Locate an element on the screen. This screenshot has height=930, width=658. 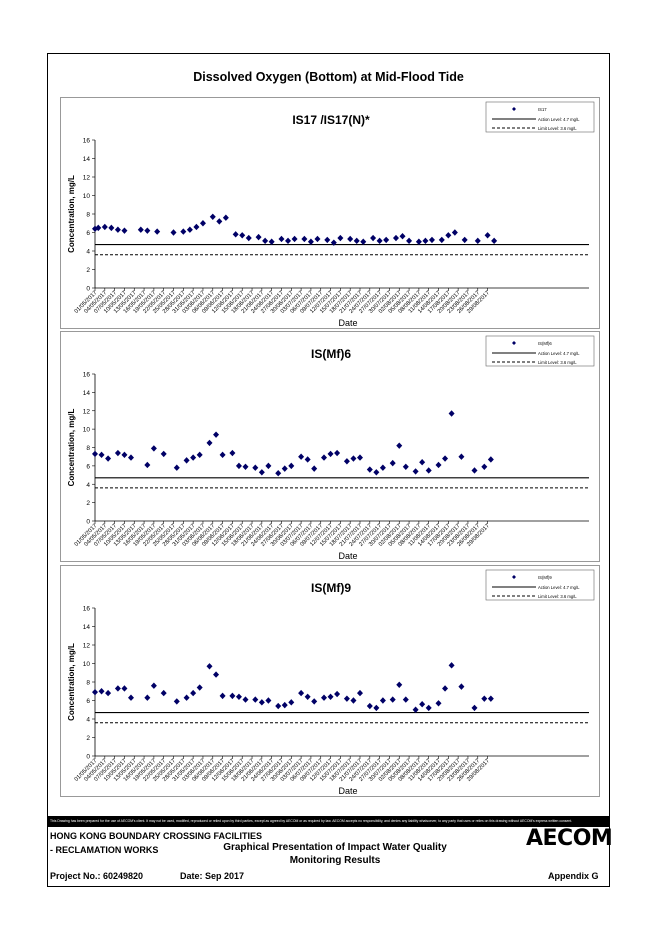
legend-series-label: IS17 is located at coordinates (542, 109).